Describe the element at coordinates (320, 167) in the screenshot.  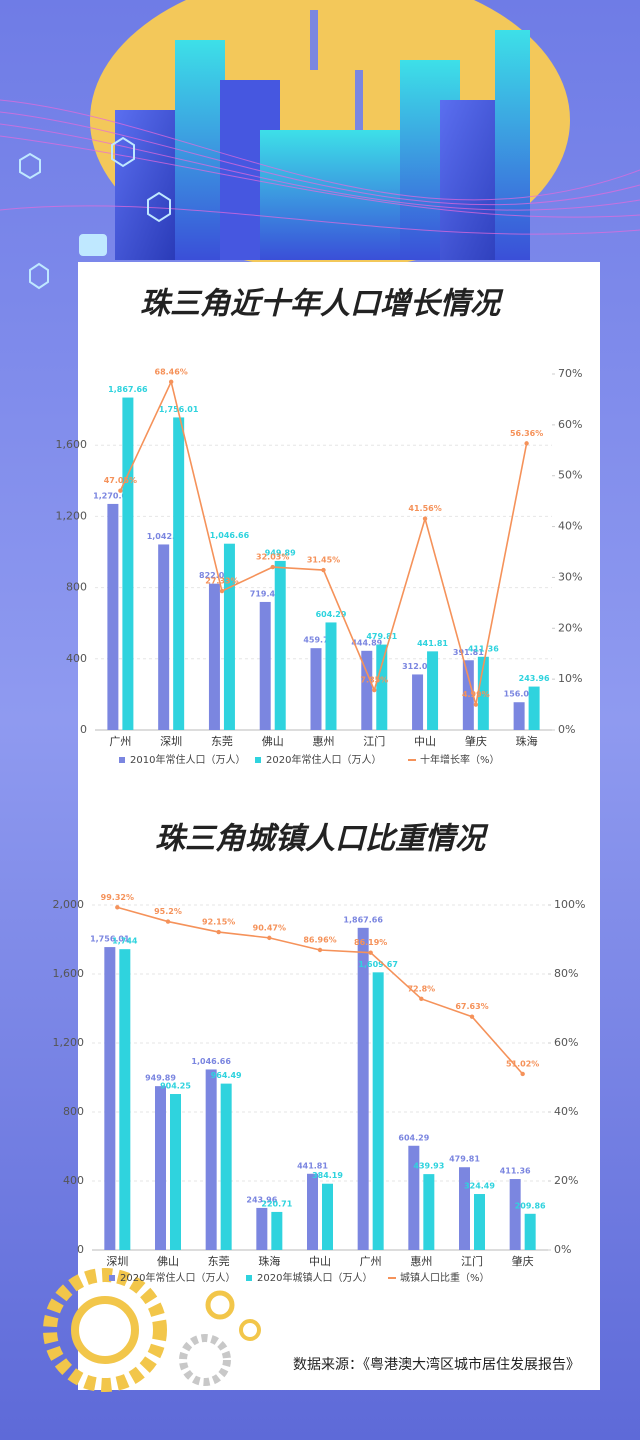
I see `wave-lines` at that location.